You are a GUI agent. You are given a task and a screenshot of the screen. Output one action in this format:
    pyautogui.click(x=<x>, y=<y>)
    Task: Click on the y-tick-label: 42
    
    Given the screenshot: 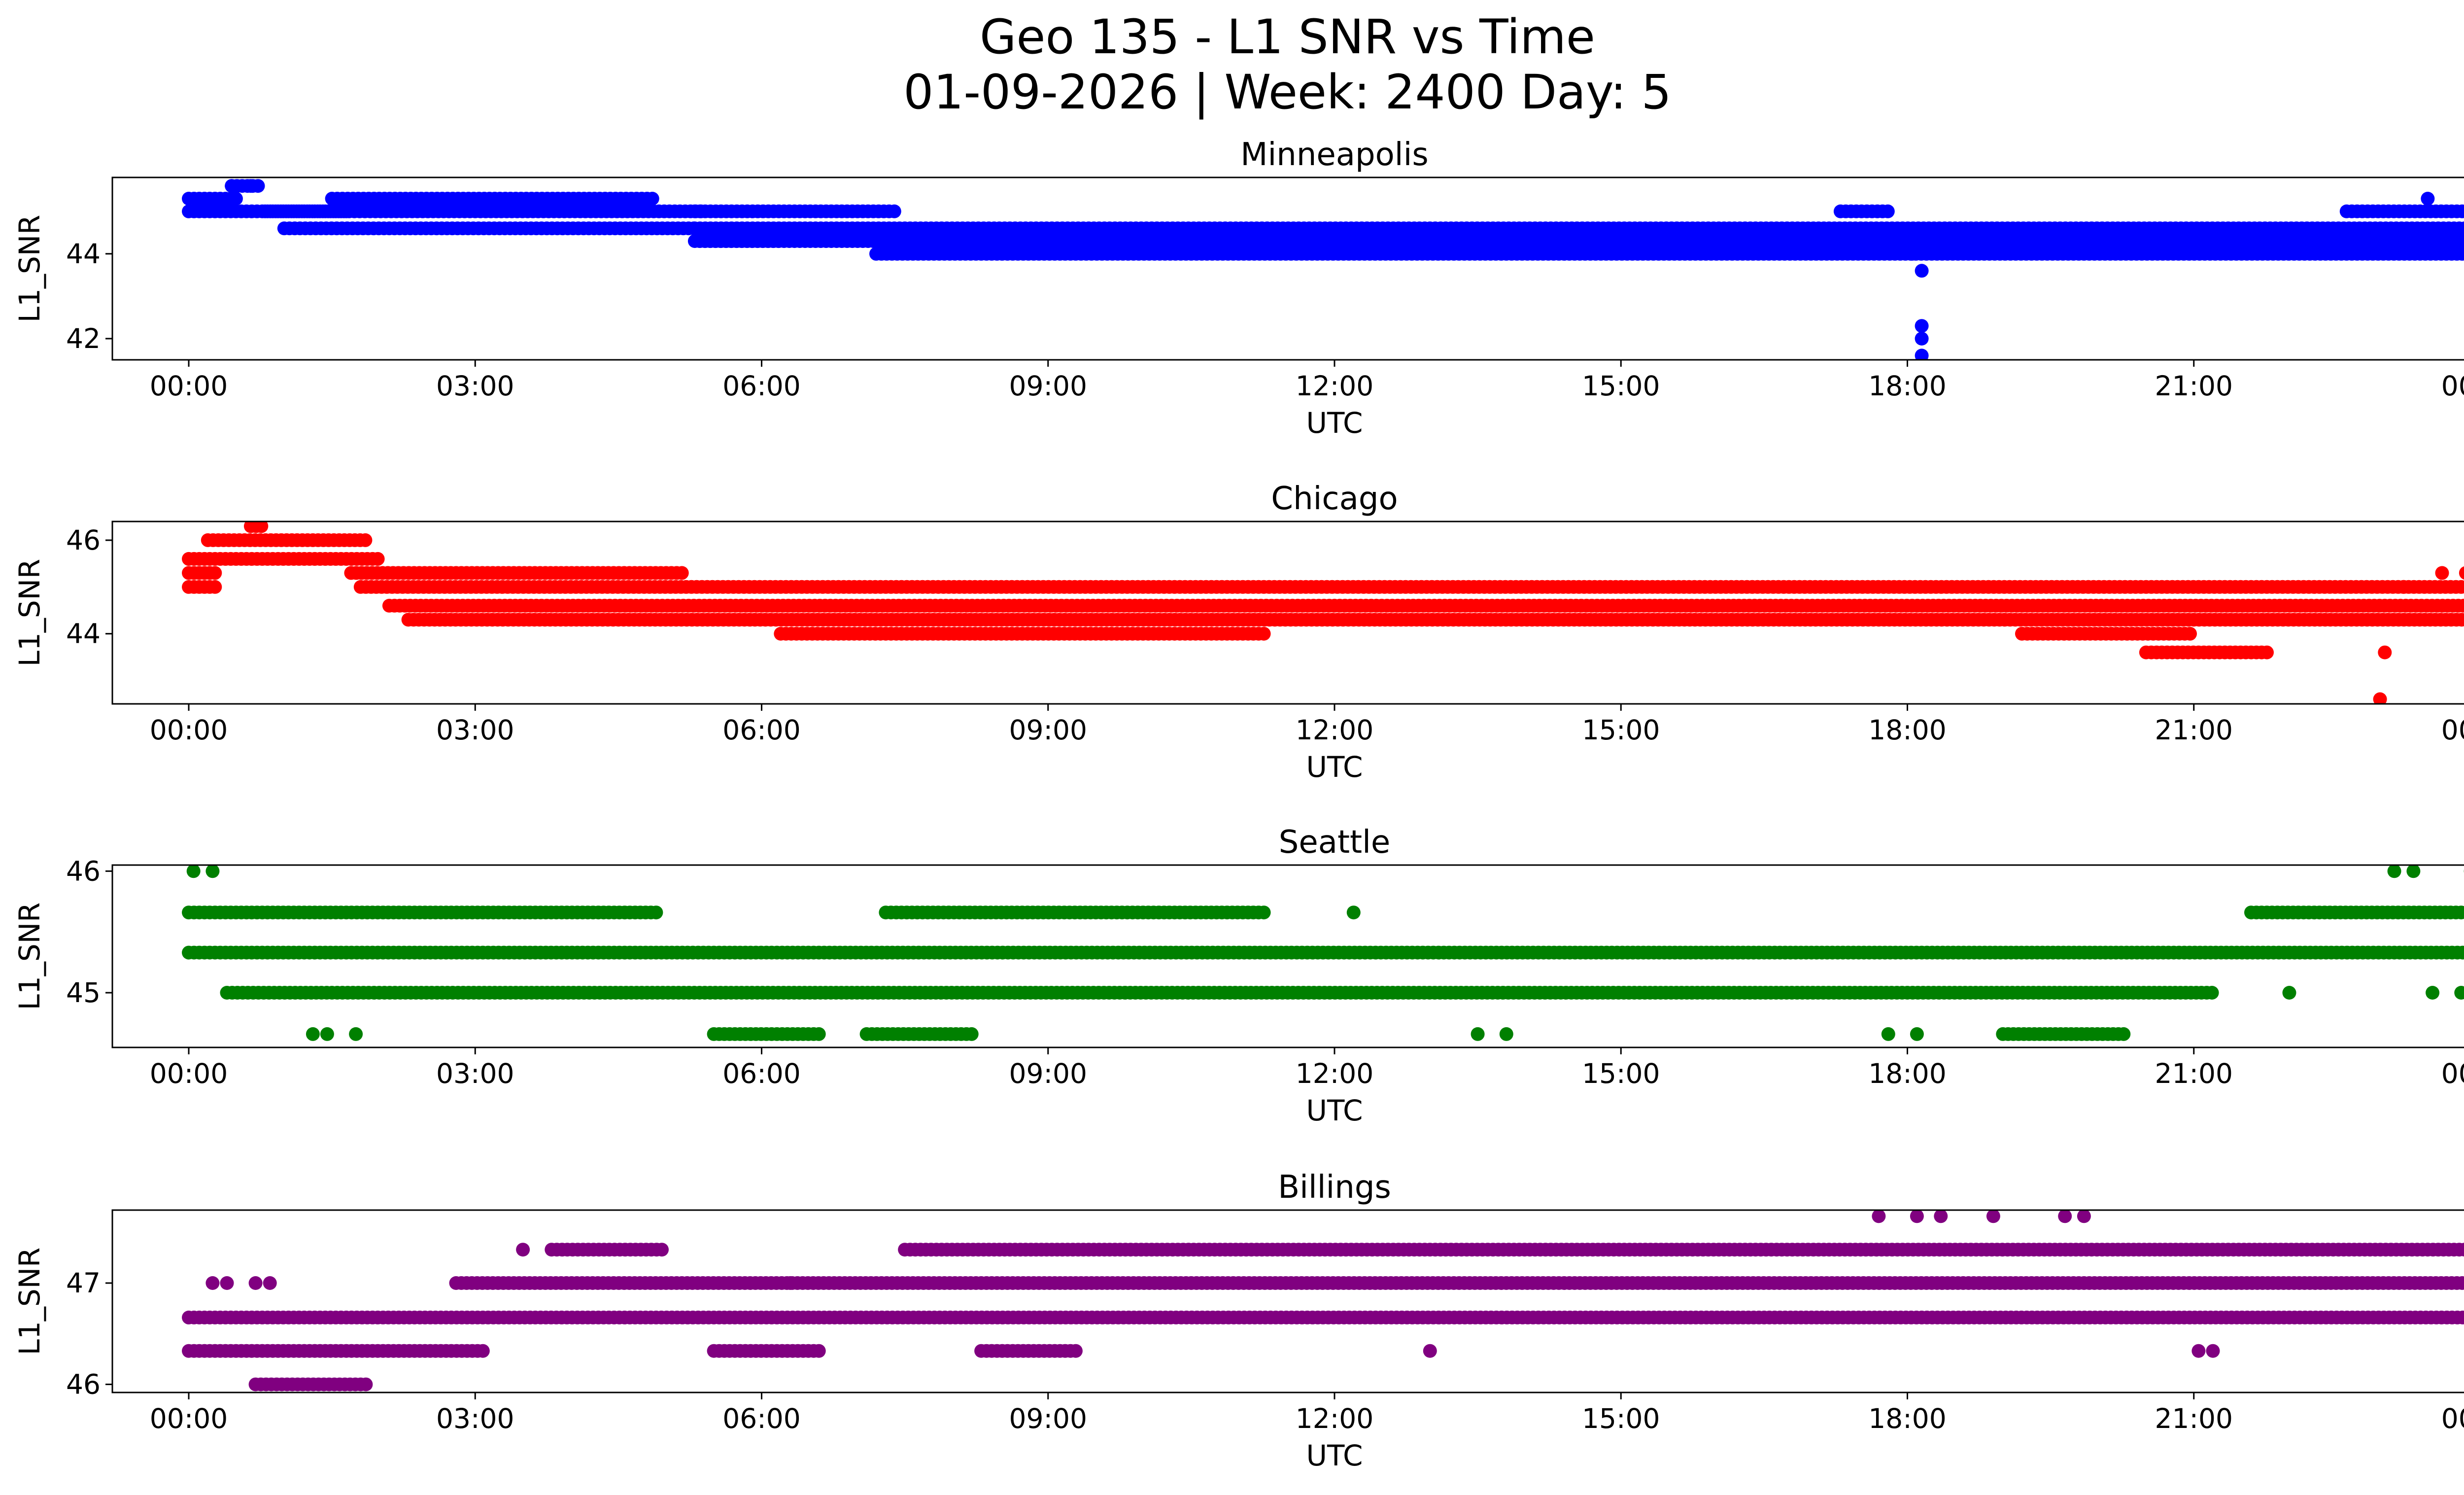 What is the action you would take?
    pyautogui.click(x=83, y=338)
    